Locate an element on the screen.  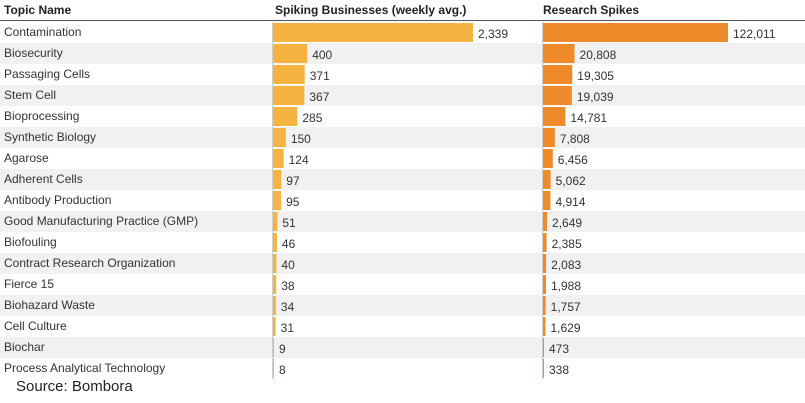
topic-label: Process Analytical Technology is located at coordinates (84, 368).